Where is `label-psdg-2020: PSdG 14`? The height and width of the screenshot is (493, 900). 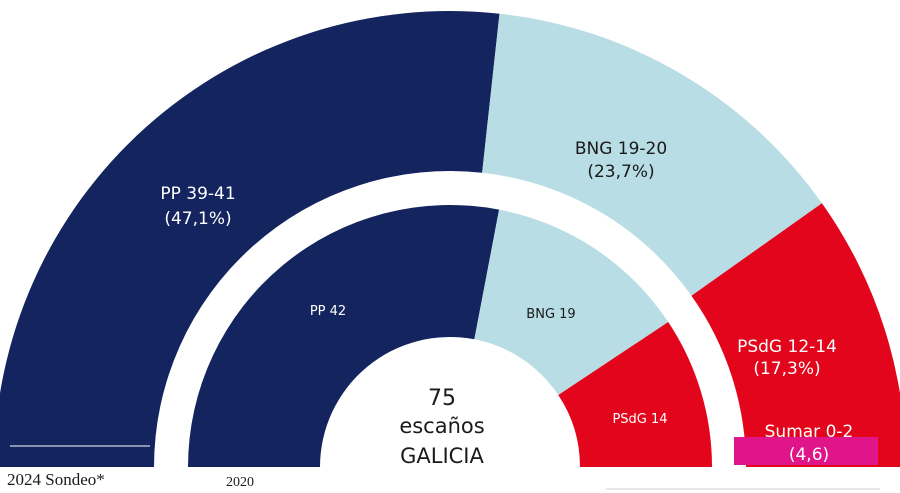 label-psdg-2020: PSdG 14 is located at coordinates (639, 419).